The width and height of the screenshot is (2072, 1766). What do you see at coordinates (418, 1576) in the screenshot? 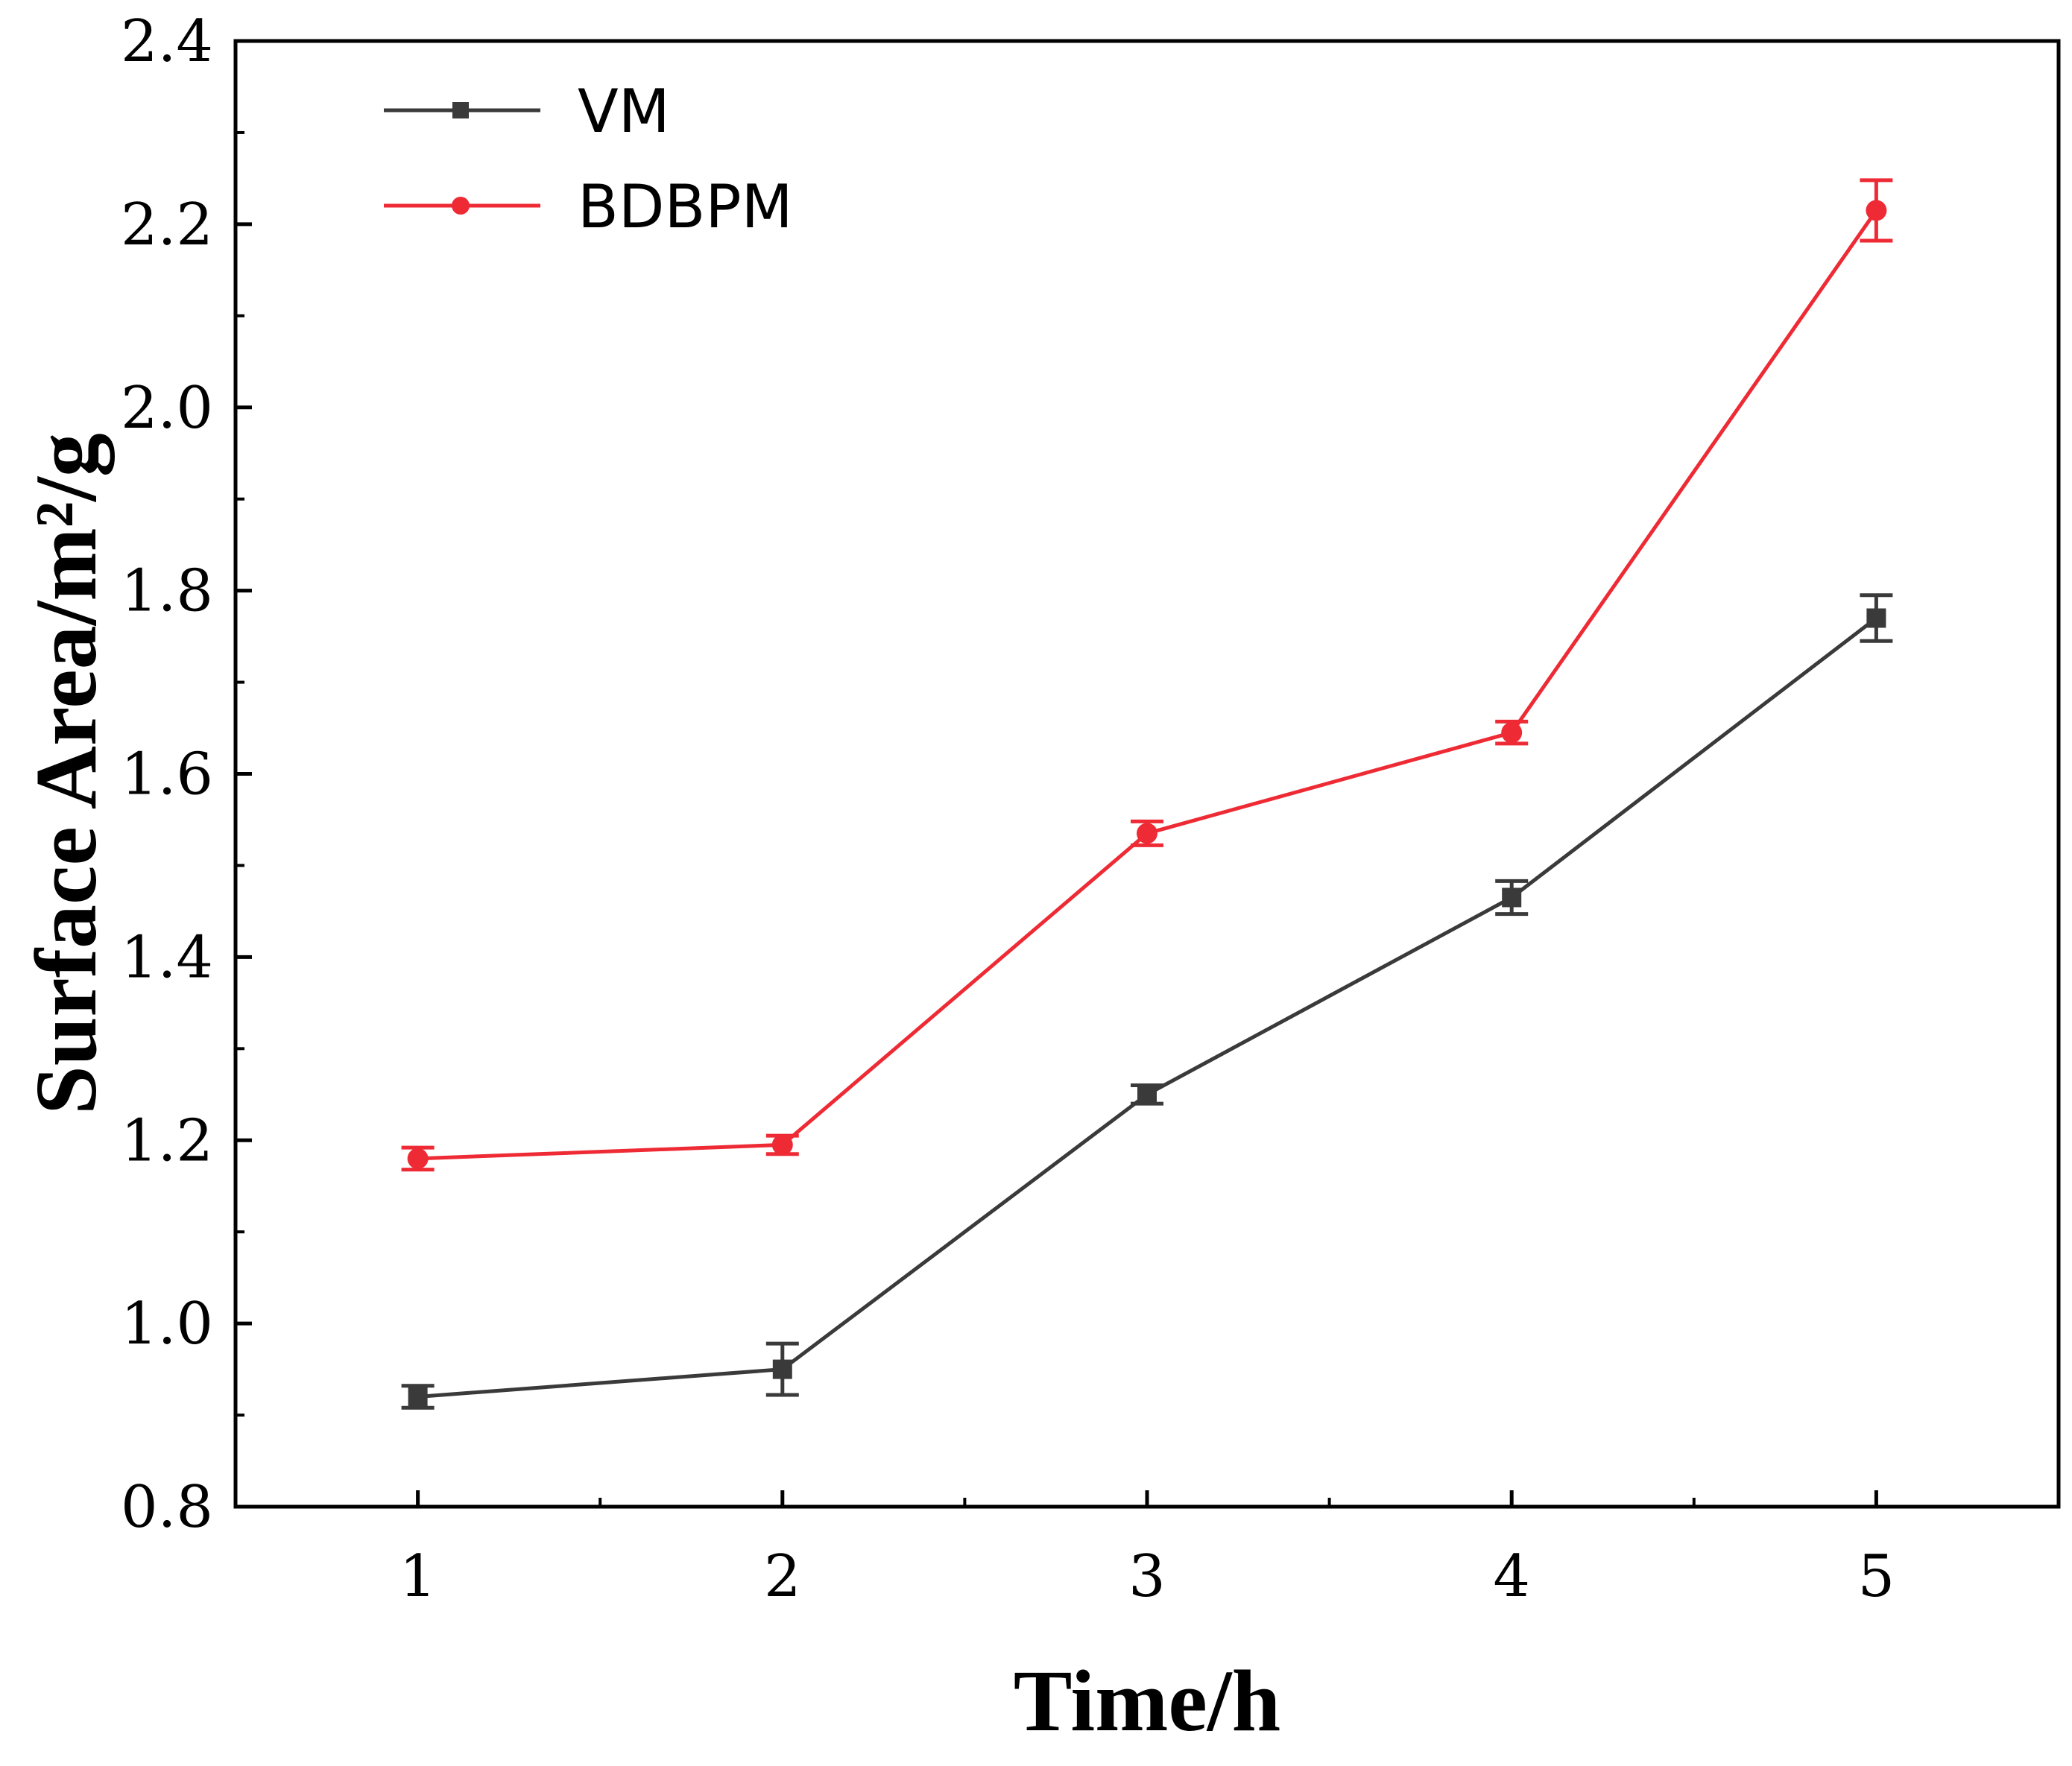
I see `x-tick-label: 1` at bounding box center [418, 1576].